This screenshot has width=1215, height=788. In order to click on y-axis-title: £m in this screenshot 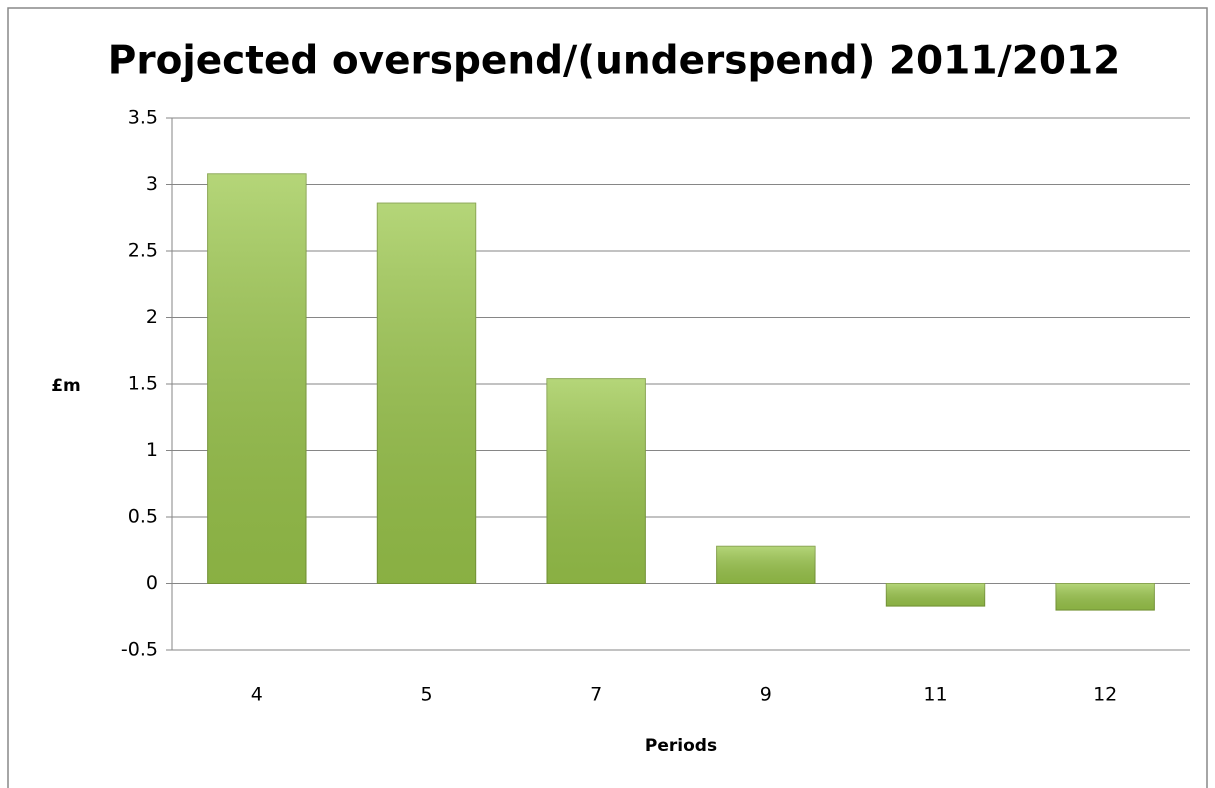, I will do `click(66, 386)`.